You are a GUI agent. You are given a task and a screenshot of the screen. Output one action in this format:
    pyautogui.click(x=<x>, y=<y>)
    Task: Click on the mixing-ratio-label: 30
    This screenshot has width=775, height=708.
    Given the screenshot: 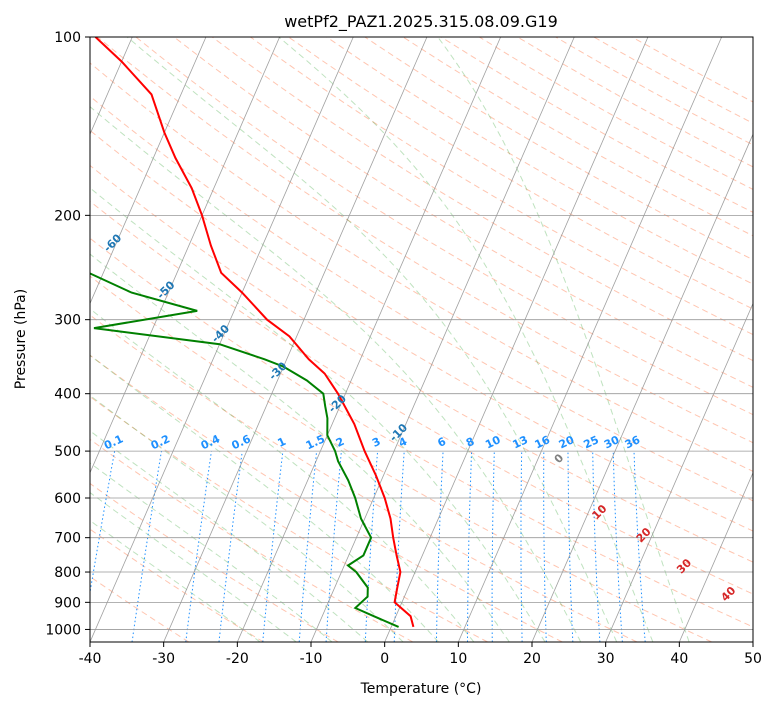 What is the action you would take?
    pyautogui.click(x=612, y=442)
    